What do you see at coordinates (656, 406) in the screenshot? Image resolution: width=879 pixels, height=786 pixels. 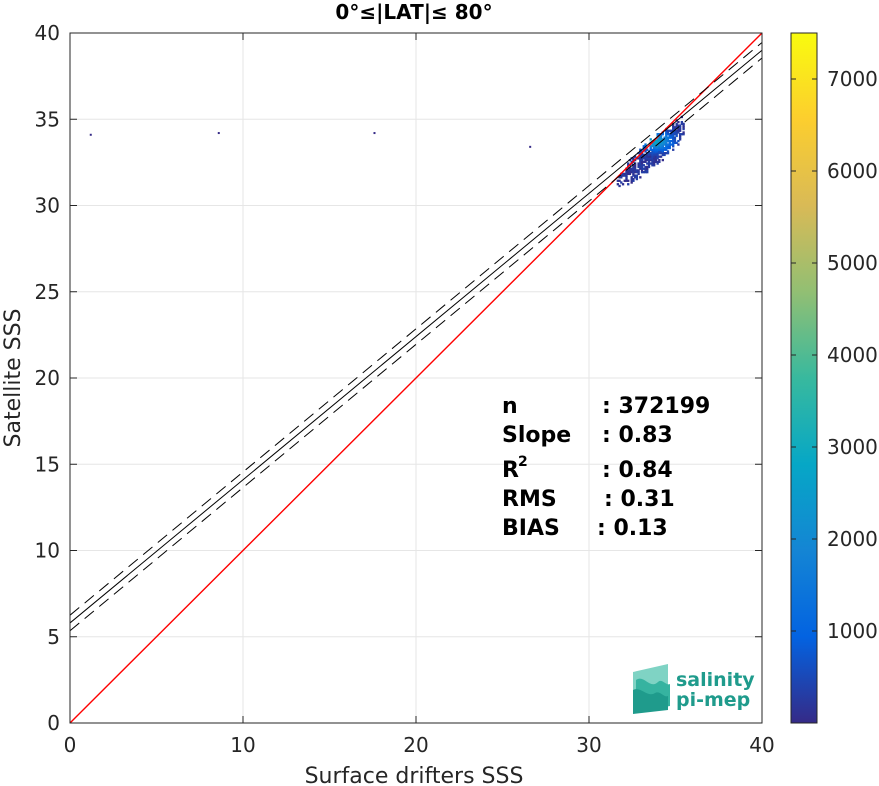 I see `stat-n-value: : 372199` at bounding box center [656, 406].